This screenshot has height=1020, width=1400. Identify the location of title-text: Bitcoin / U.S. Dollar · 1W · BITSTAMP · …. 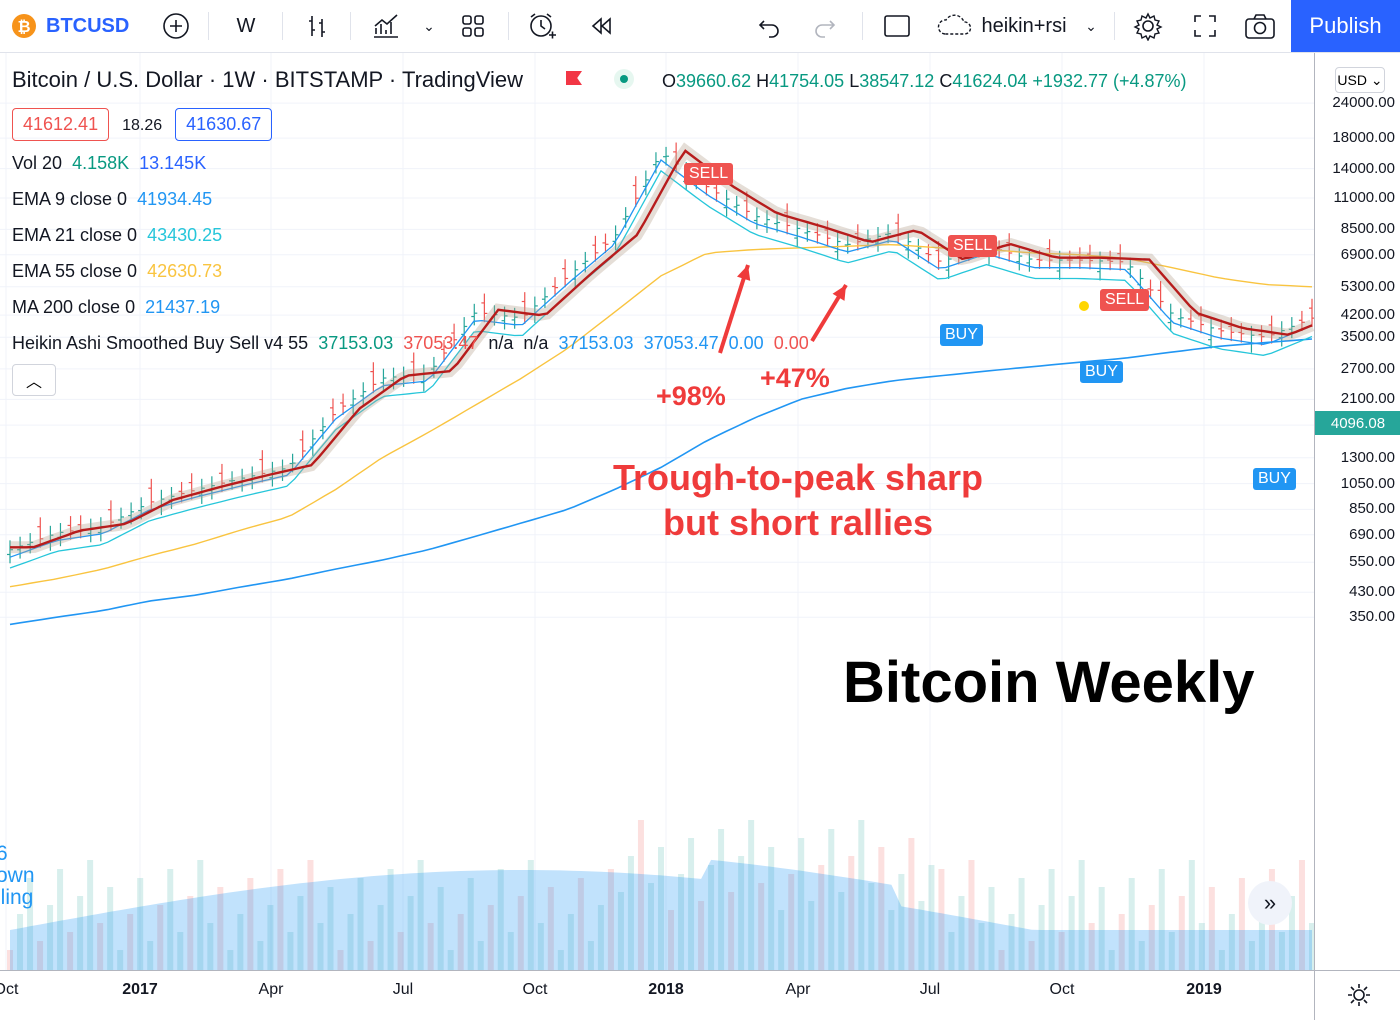
(268, 79).